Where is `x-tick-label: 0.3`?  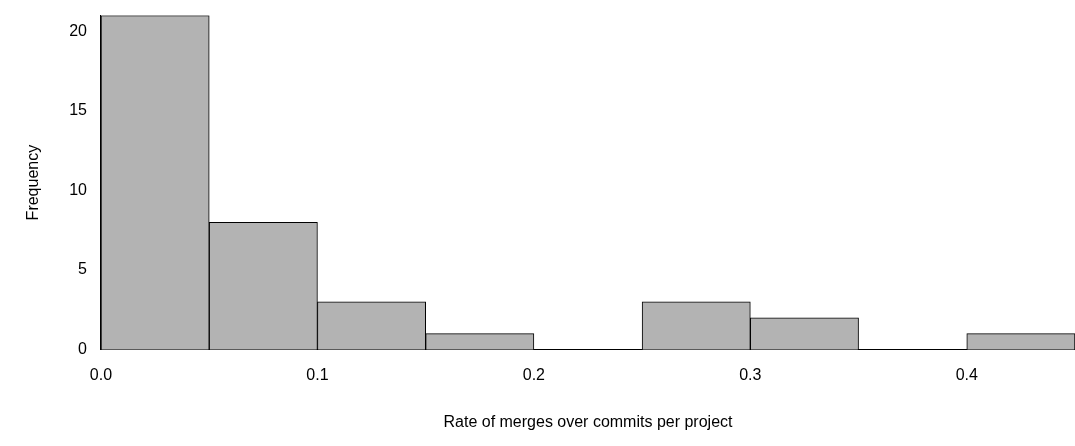
x-tick-label: 0.3 is located at coordinates (750, 374).